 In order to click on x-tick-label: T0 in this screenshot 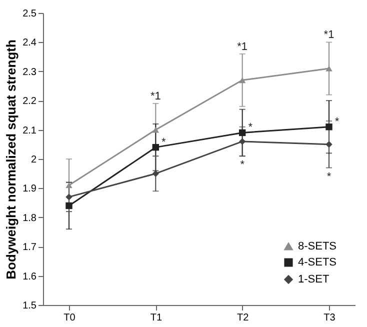, I will do `click(70, 318)`.